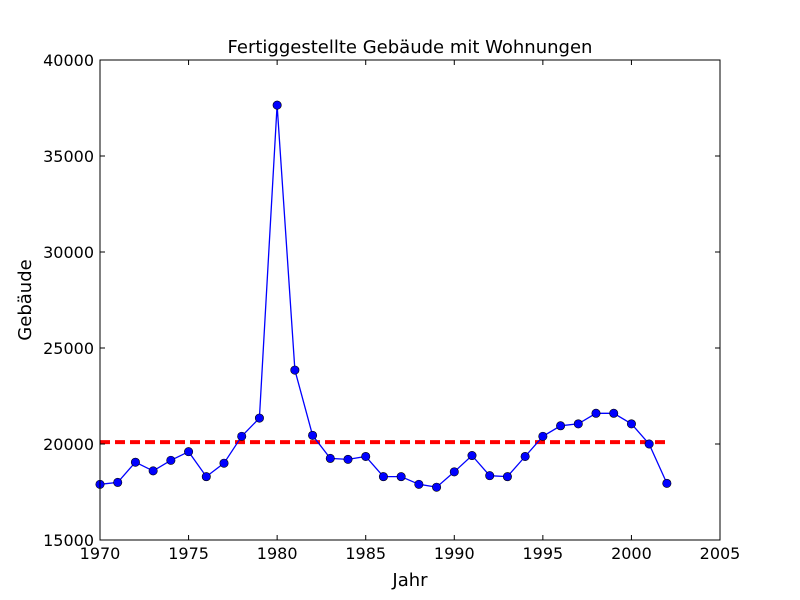  I want to click on y-tick-label: 40000, so click(68, 60).